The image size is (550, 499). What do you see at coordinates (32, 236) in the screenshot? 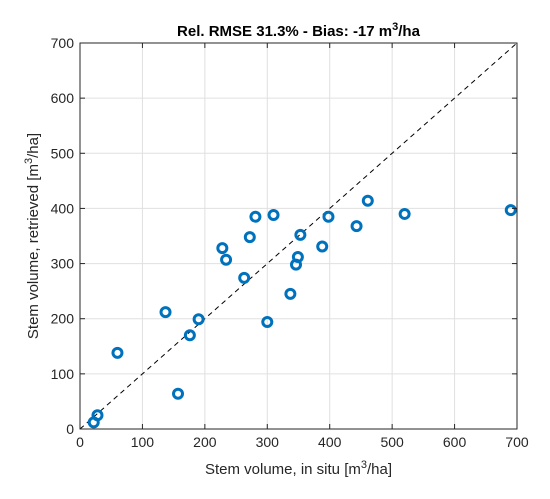
I see `y-axis-label: Stem volume, retrieved [m3/ha]` at bounding box center [32, 236].